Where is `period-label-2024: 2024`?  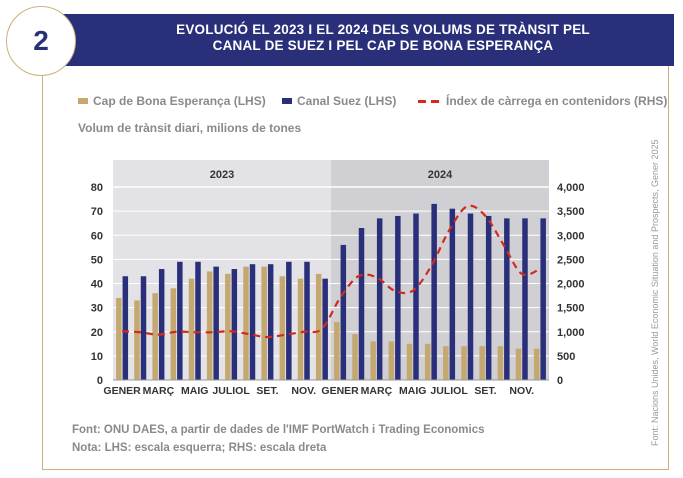 period-label-2024: 2024 is located at coordinates (440, 175).